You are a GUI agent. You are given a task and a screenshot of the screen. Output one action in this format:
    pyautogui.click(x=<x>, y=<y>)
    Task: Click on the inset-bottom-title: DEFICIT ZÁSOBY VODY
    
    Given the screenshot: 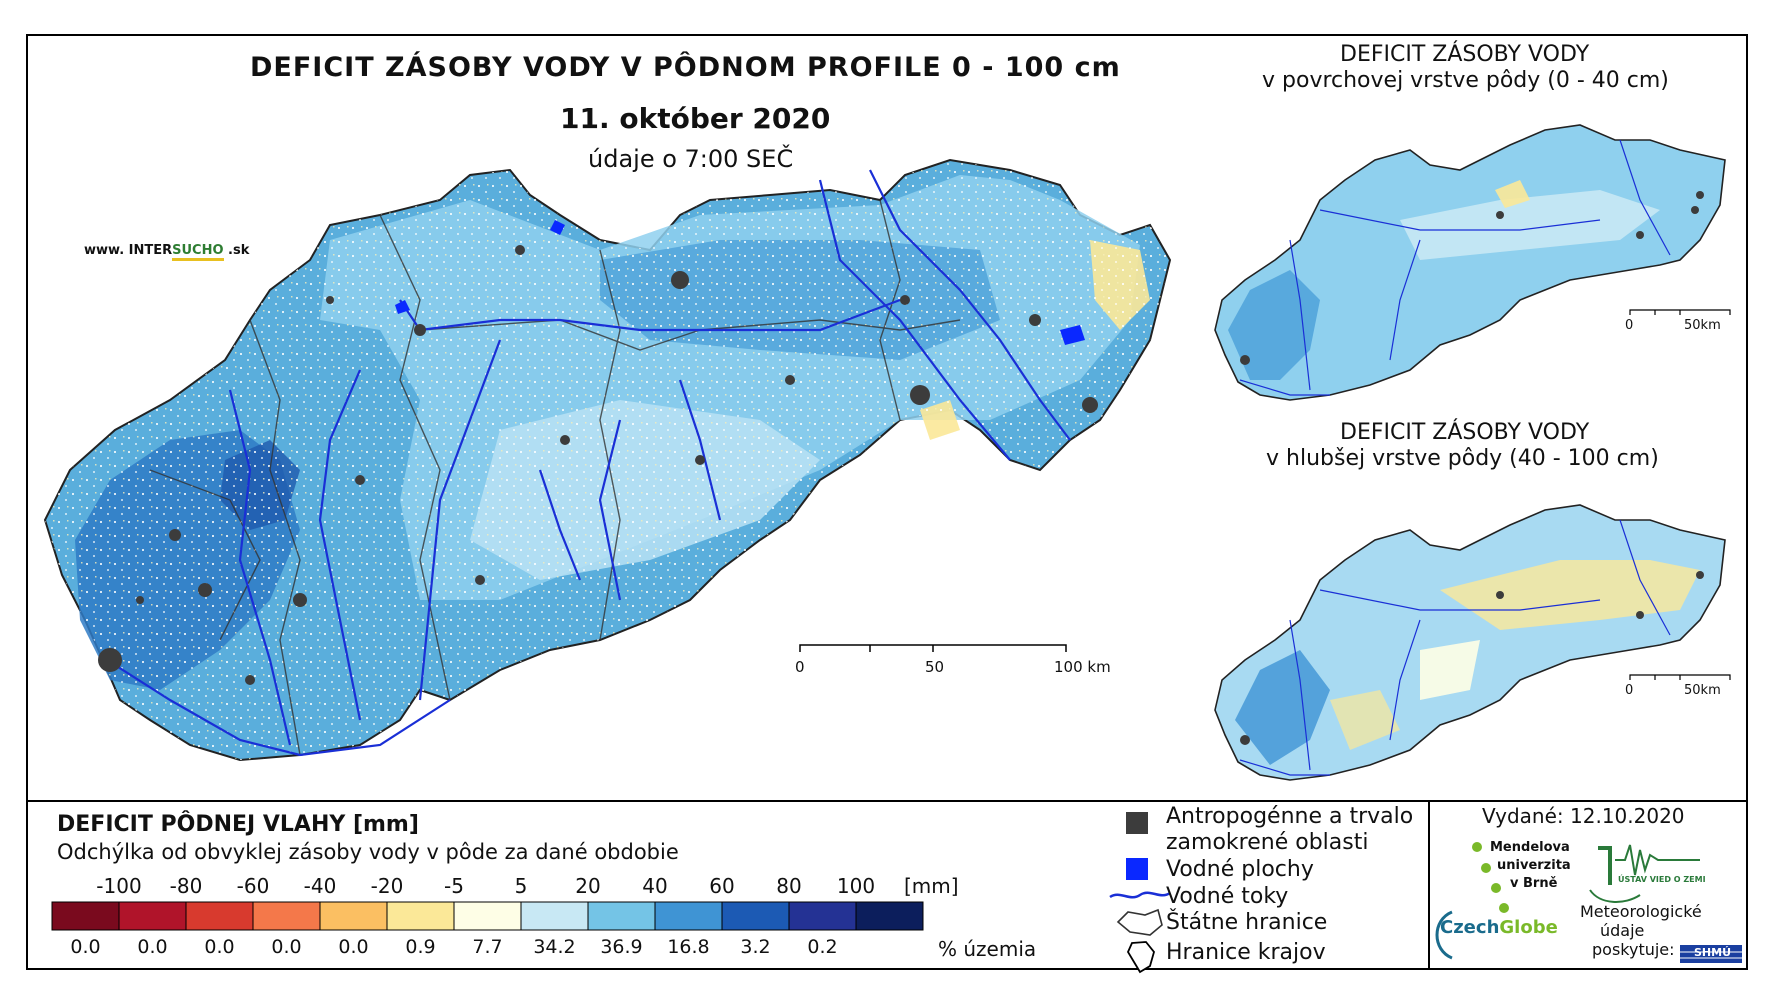 What is the action you would take?
    pyautogui.click(x=1465, y=432)
    